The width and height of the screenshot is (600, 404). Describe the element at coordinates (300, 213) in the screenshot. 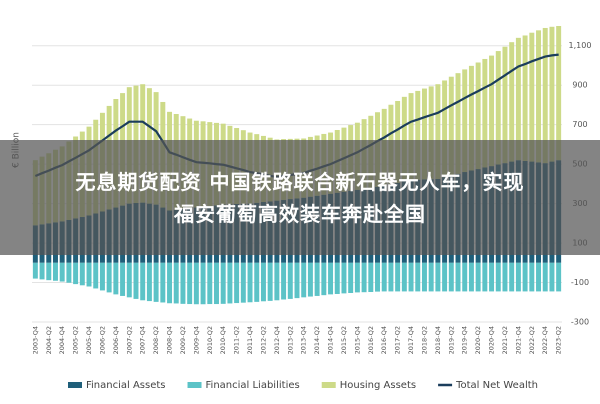

I see `overlay-line: 福安葡萄高效装车奔赴全国` at that location.